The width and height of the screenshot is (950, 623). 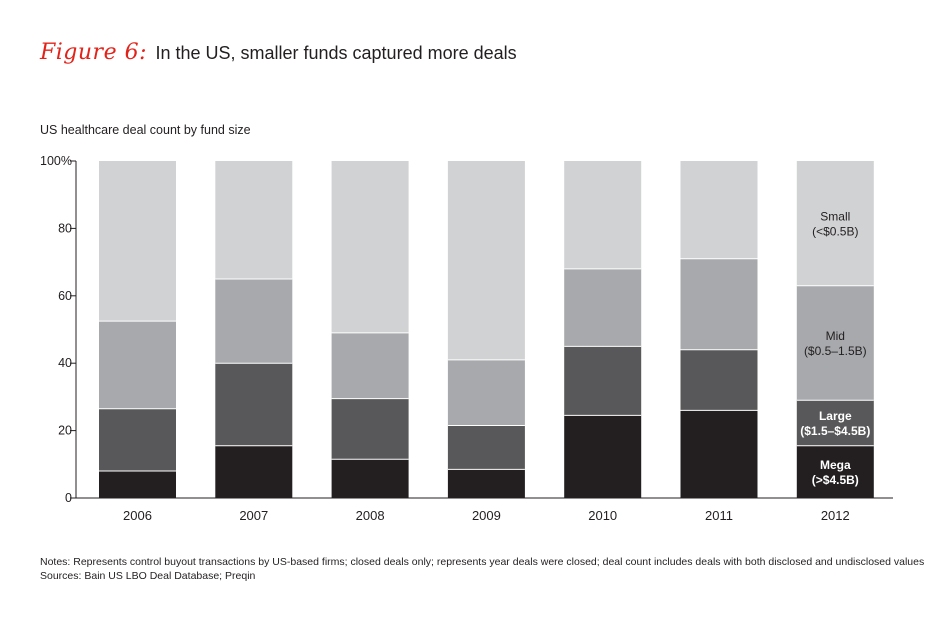 I want to click on series-label-line: ($1.5–$4.5B), so click(x=835, y=431).